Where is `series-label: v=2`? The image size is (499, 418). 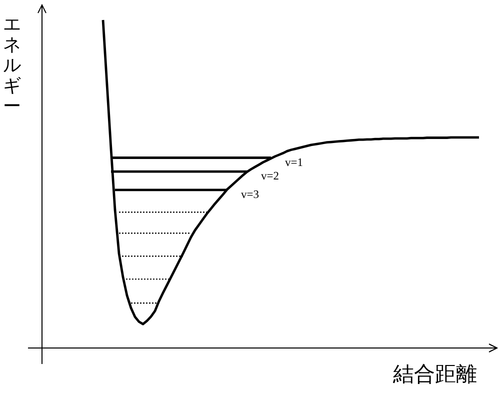
series-label: v=2 is located at coordinates (270, 176).